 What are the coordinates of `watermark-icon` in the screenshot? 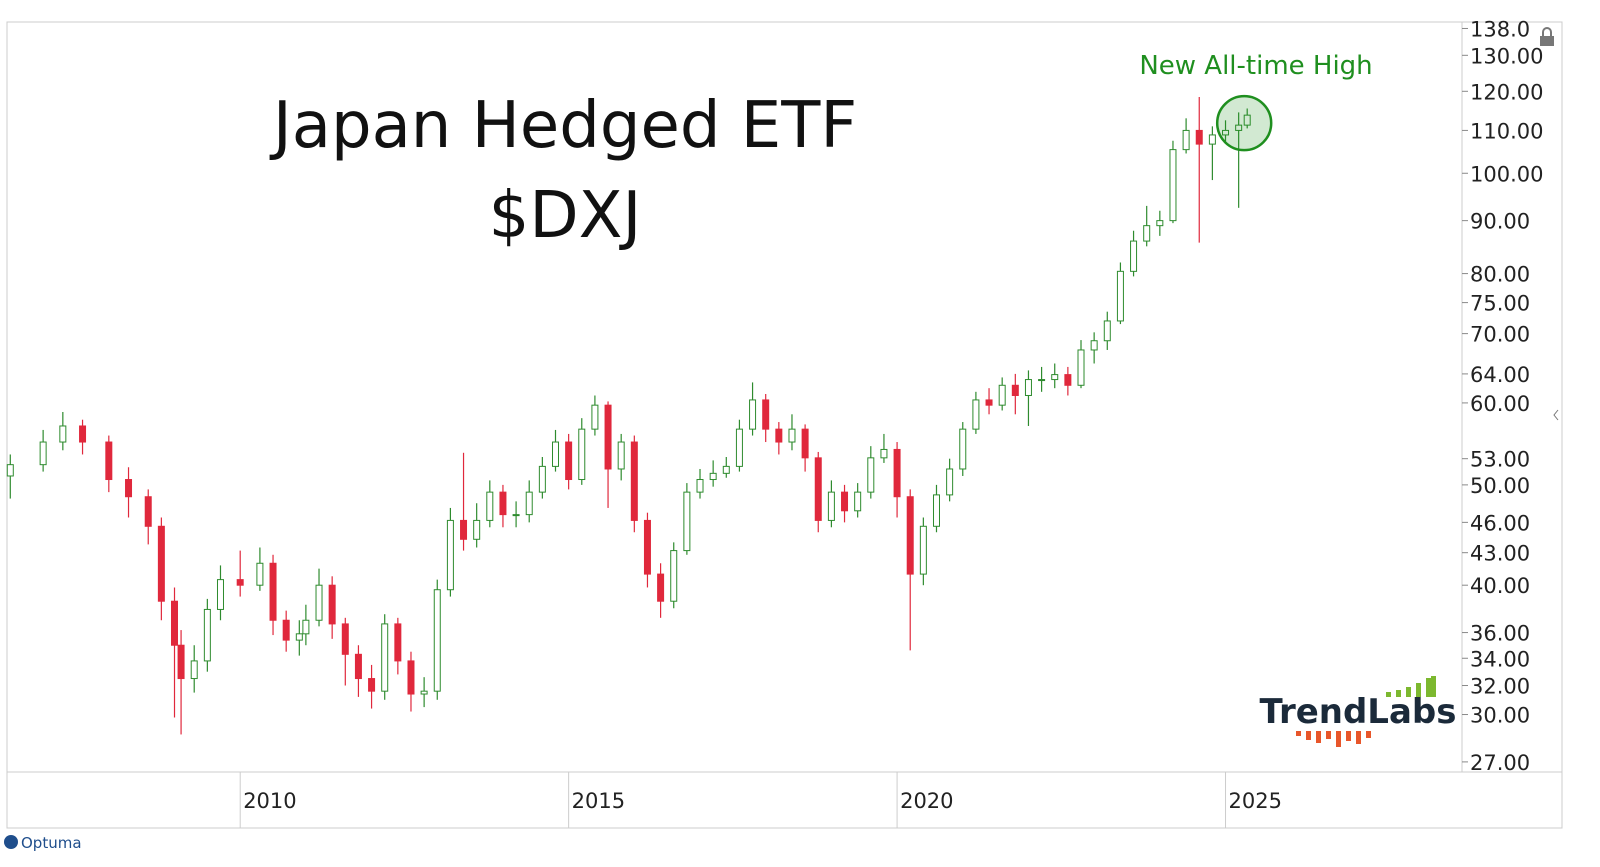 It's located at (11, 842).